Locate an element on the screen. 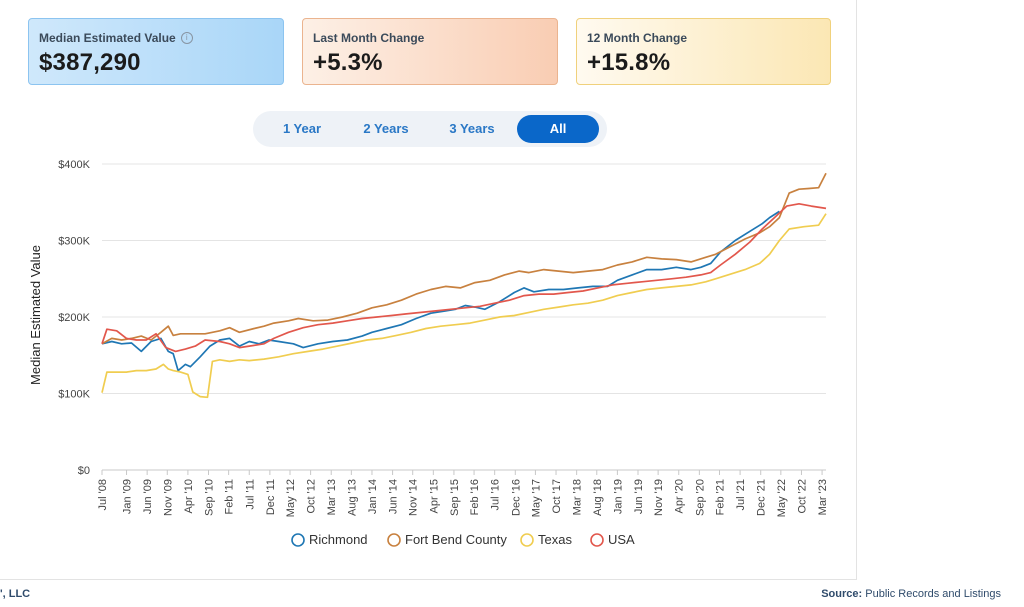  x-tick-label: Feb '16 is located at coordinates (475, 497).